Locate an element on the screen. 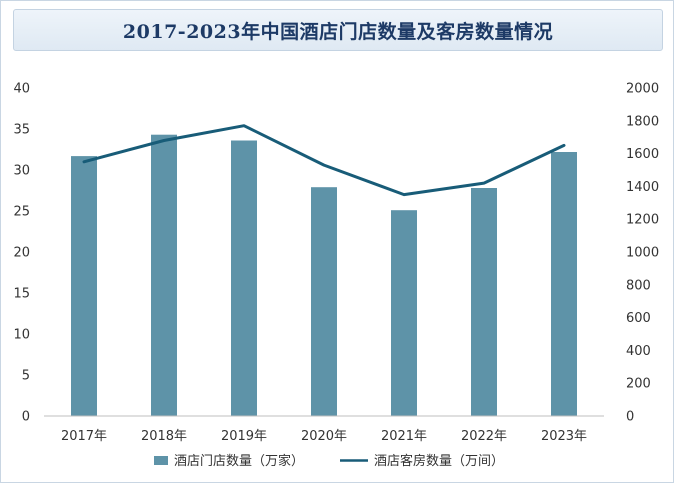 This screenshot has width=674, height=483. x-axis-ticks: 2017年 2018年 2019年 2020年 2021年 2022年 2023年 is located at coordinates (324, 436).